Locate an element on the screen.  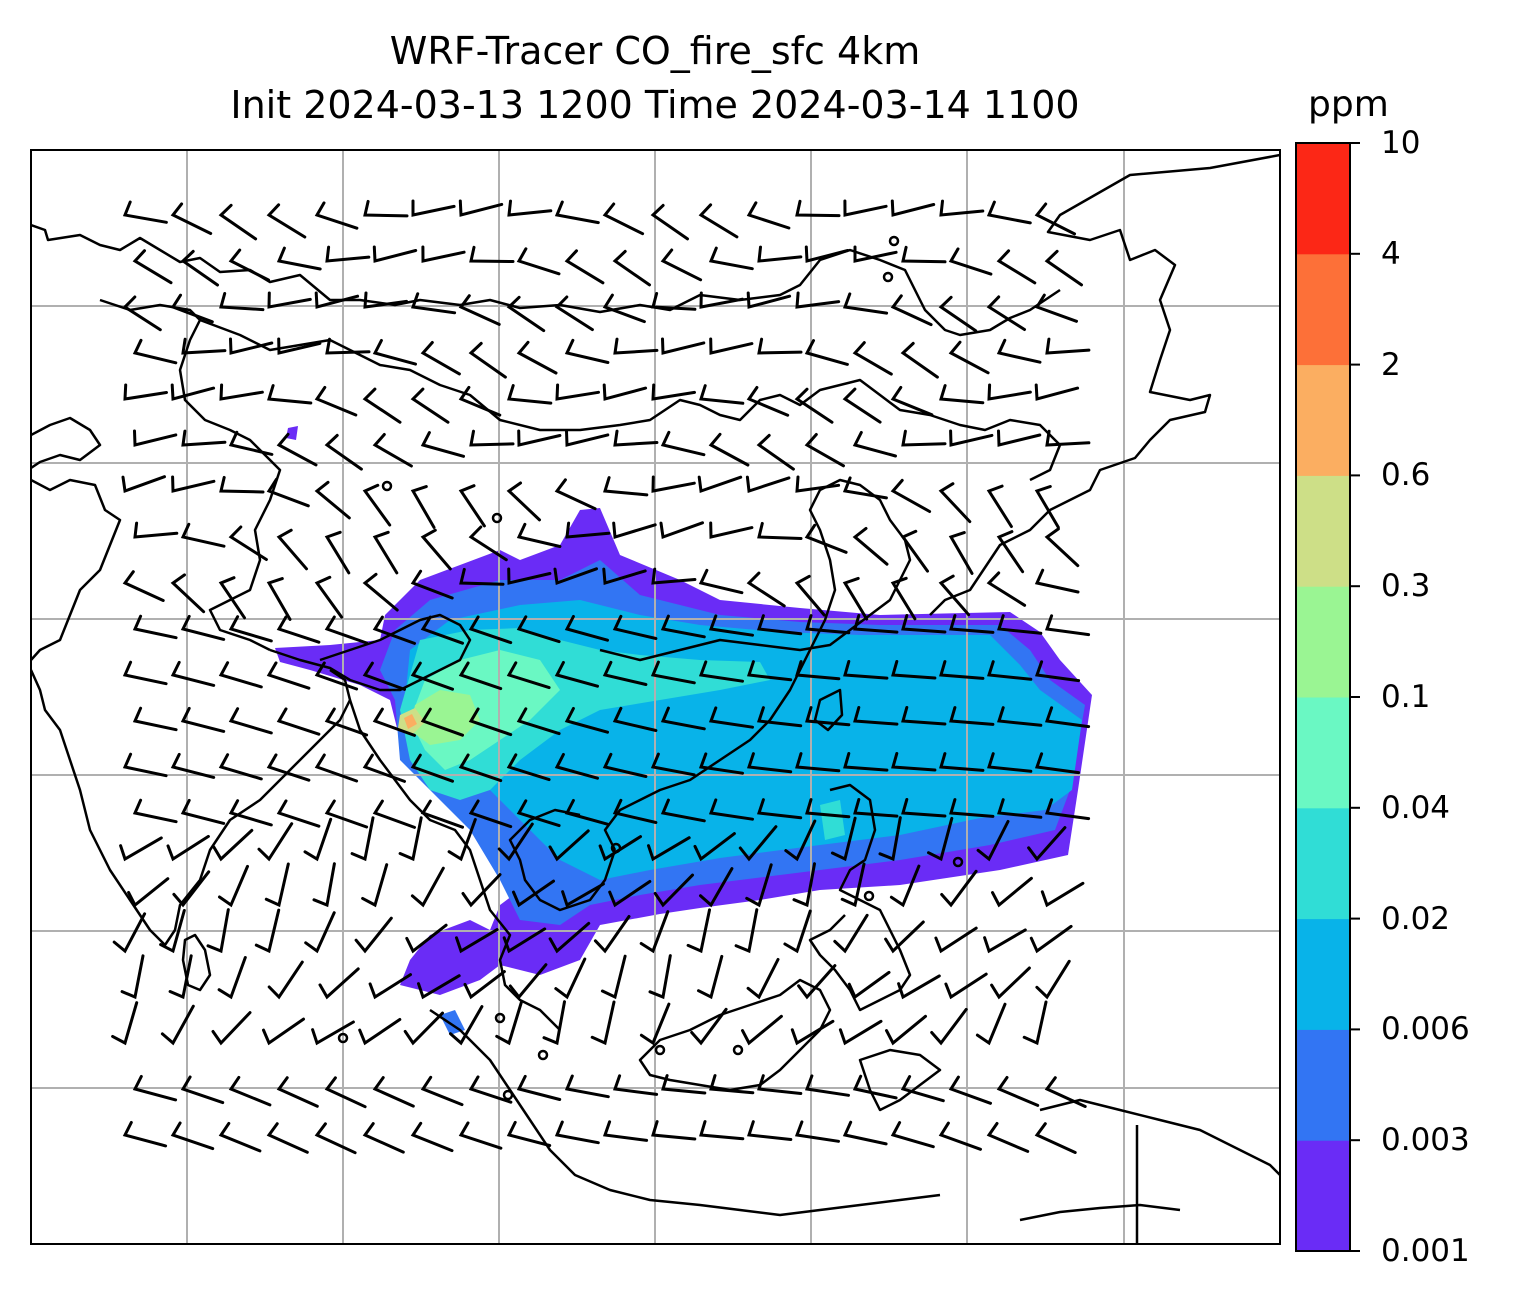
border-himalaya is located at coordinates (370, 652).